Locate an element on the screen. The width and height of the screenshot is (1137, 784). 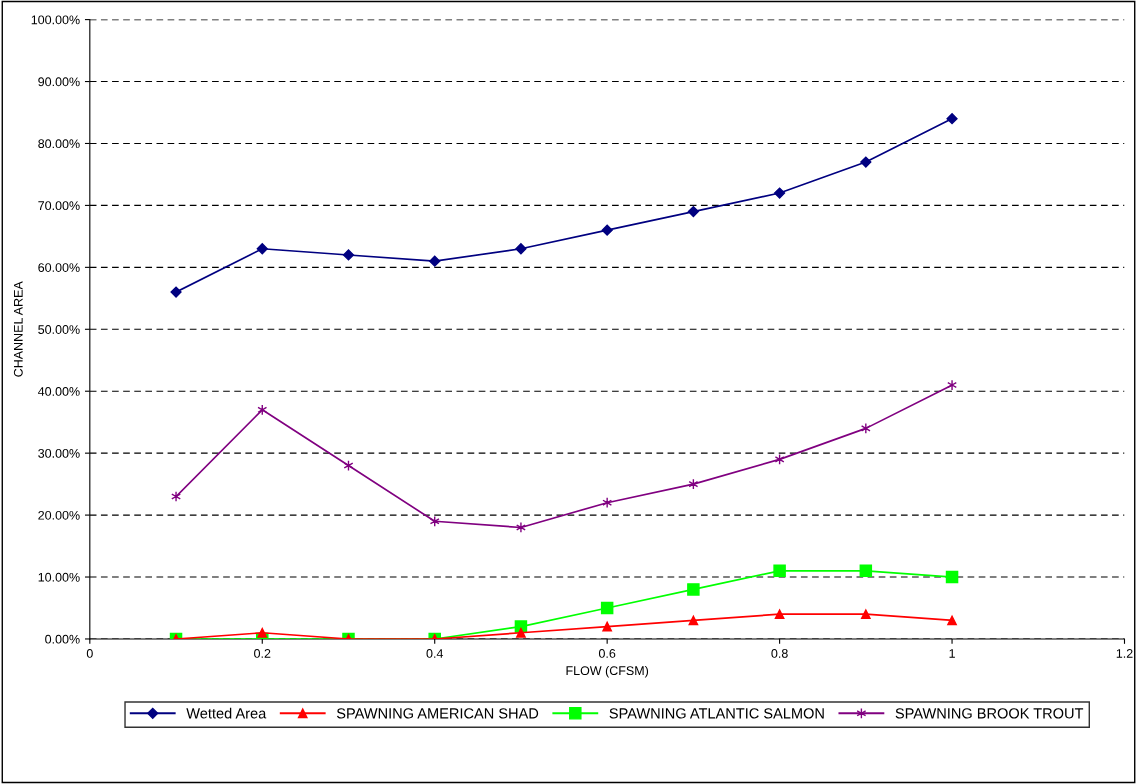
x-tick-label: 0 is located at coordinates (89, 653).